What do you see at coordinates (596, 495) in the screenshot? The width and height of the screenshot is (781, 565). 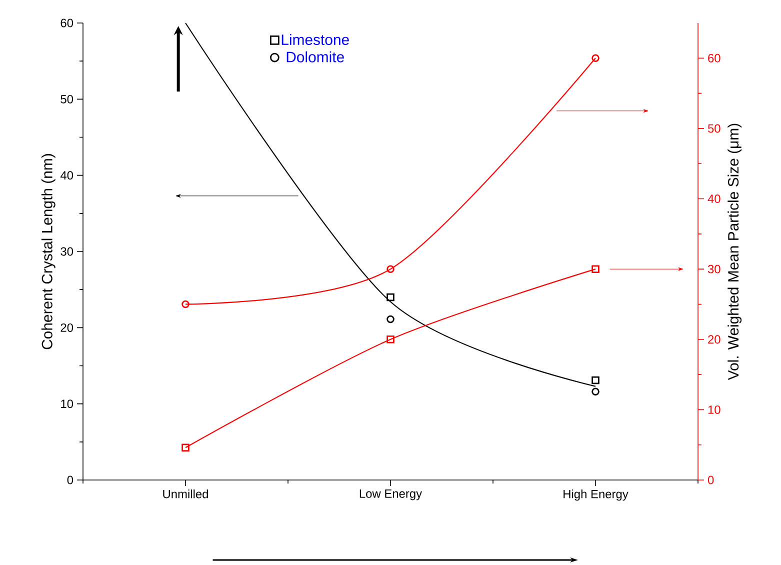 I see `x-tick-label: High Energy` at bounding box center [596, 495].